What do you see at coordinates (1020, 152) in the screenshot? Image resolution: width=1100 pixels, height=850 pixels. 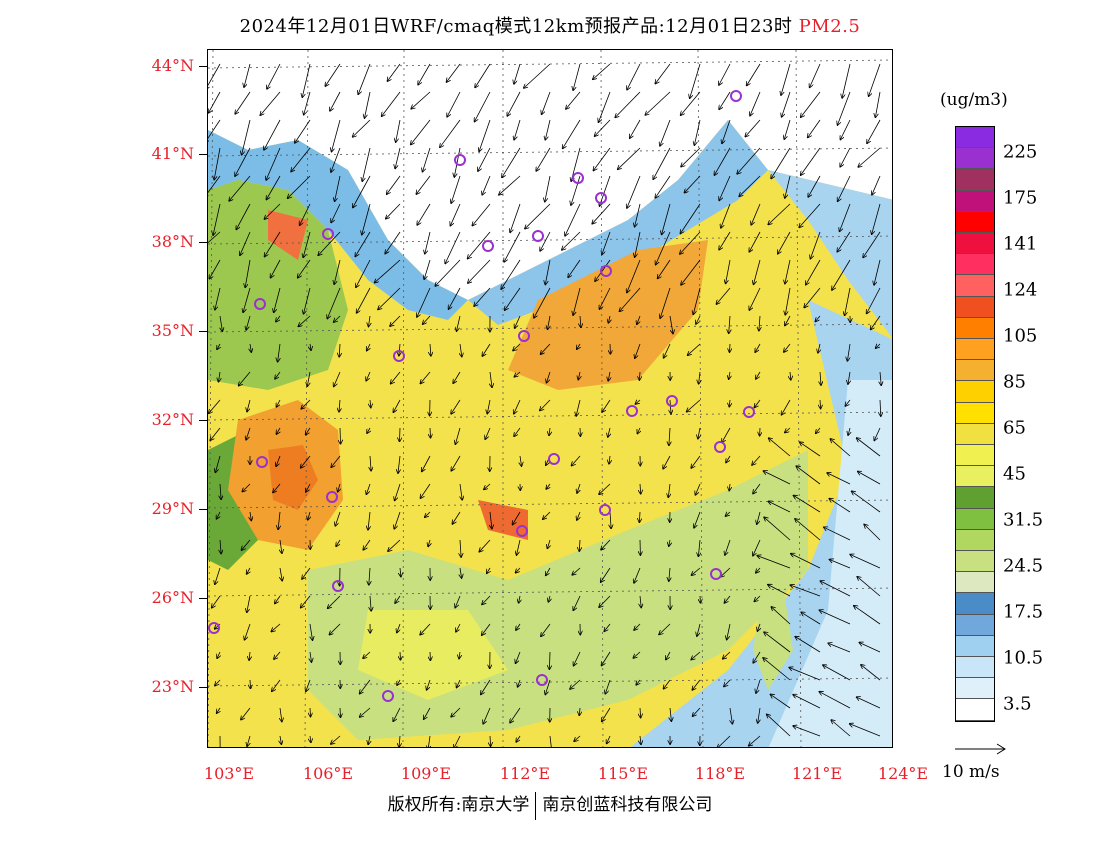 I see `legend-label: 225` at bounding box center [1020, 152].